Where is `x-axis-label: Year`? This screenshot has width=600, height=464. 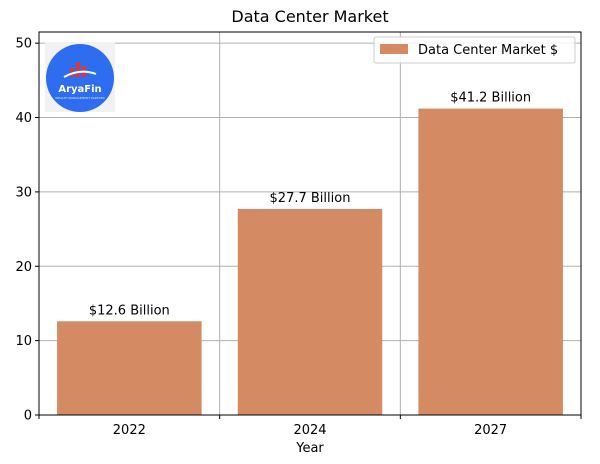
x-axis-label: Year is located at coordinates (309, 448).